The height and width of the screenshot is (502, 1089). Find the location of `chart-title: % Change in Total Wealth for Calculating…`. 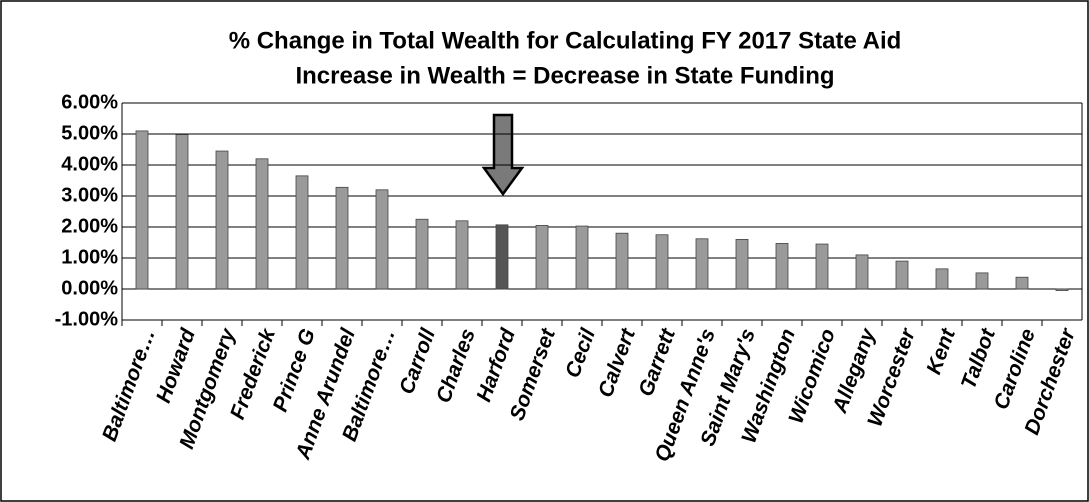

chart-title: % Change in Total Wealth for Calculating… is located at coordinates (565, 40).